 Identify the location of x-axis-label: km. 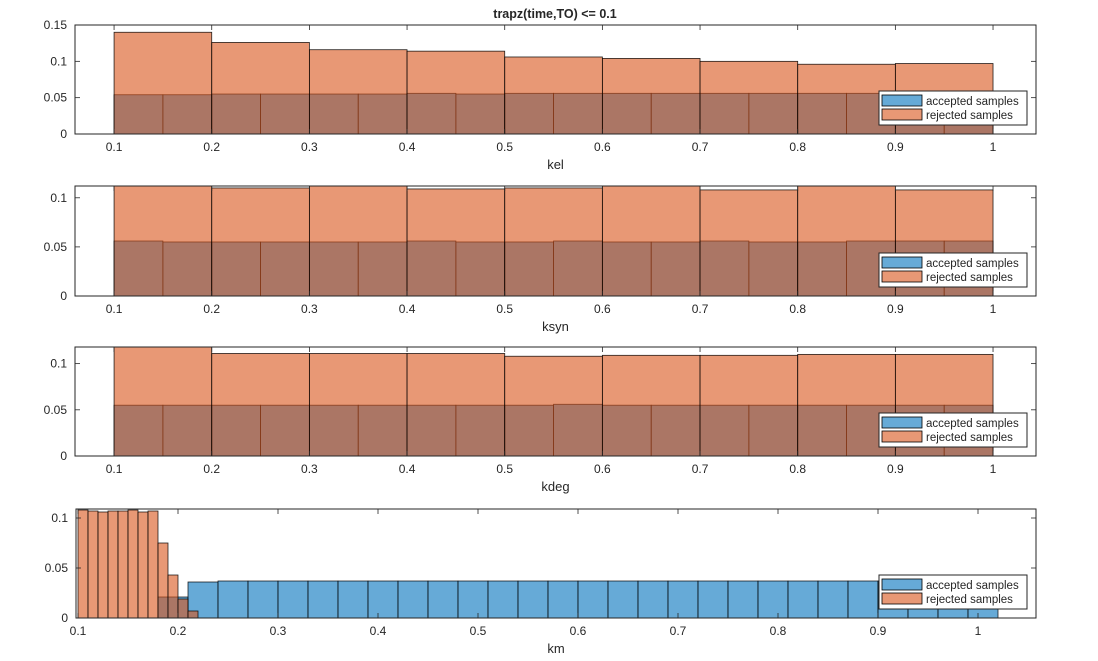
(555, 648).